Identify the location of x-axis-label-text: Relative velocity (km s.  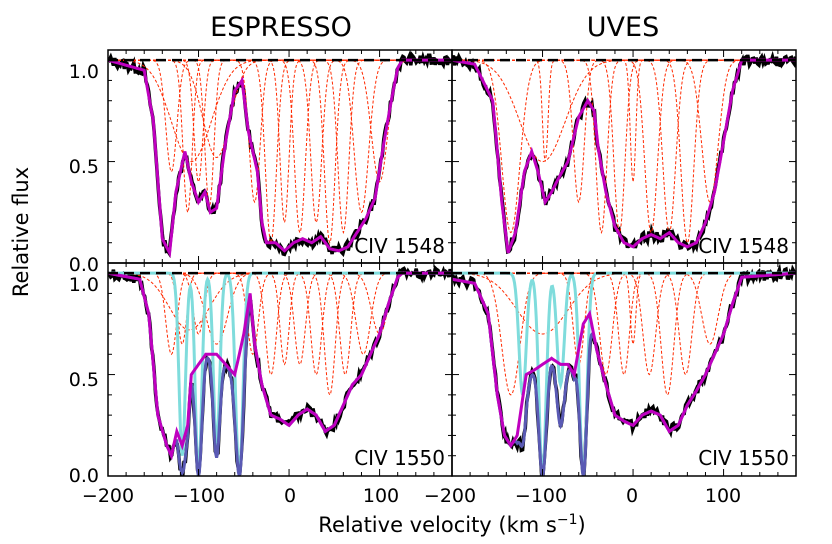
(437, 525).